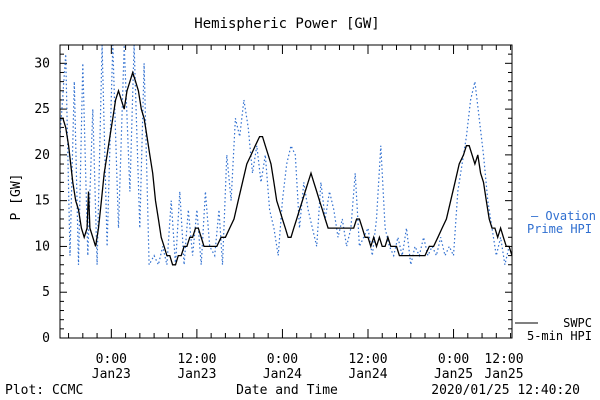 The width and height of the screenshot is (600, 400). What do you see at coordinates (44, 390) in the screenshot?
I see `plot-credit: Plot: CCMC` at bounding box center [44, 390].